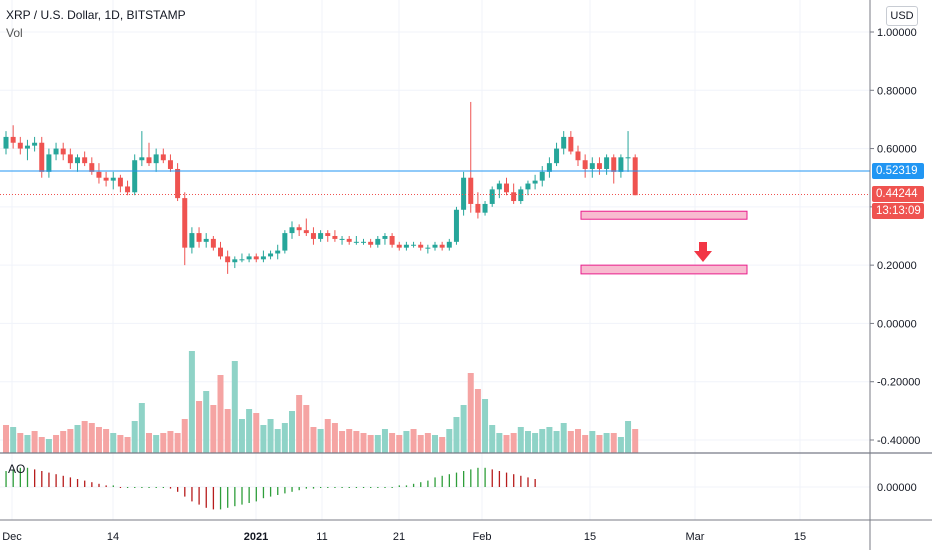 The width and height of the screenshot is (932, 550). I want to click on last-price-tag: 0.44244, so click(898, 194).